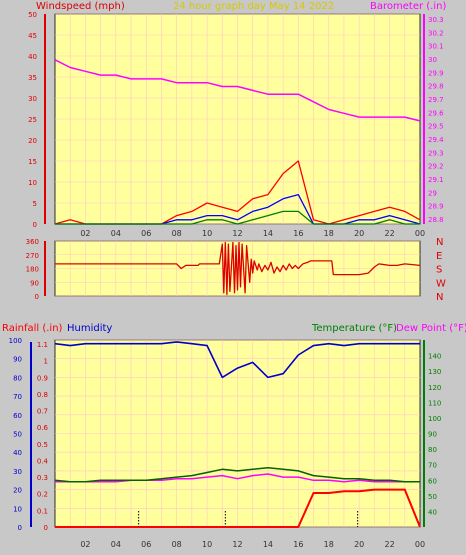  What do you see at coordinates (35, 204) in the screenshot?
I see `wind-tick-label: 5` at bounding box center [35, 204].